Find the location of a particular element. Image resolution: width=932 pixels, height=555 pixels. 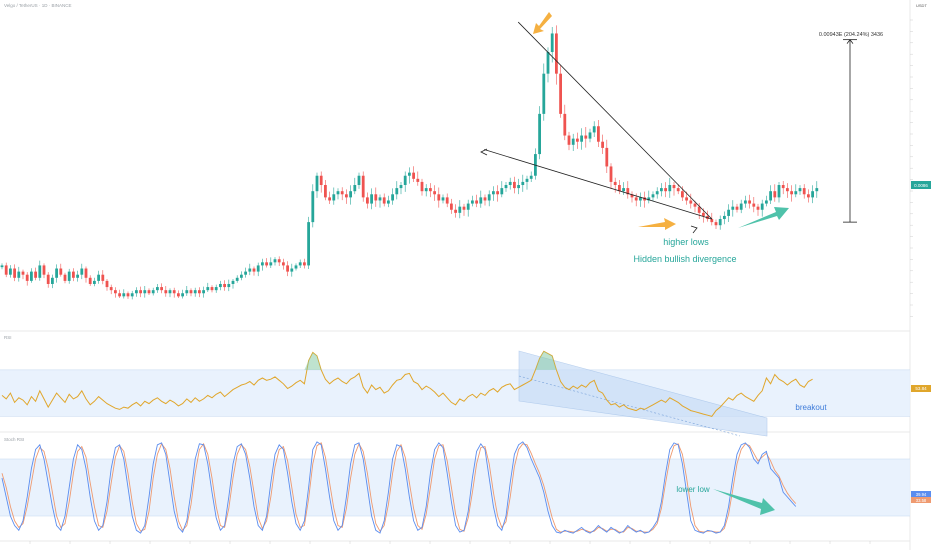

svg-text: 39.94 is located at coordinates (921, 494).